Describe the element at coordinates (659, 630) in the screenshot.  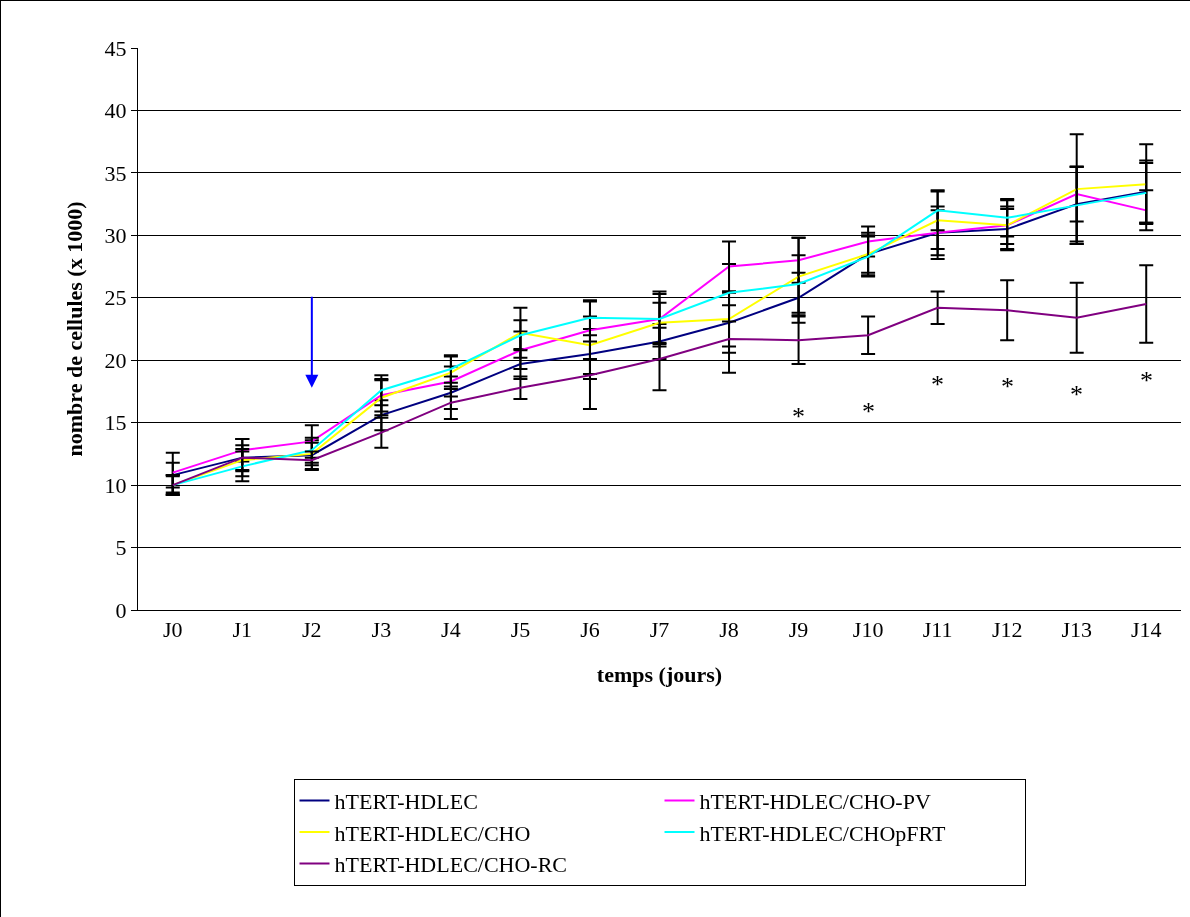
I see `x-tick-label: J7` at that location.